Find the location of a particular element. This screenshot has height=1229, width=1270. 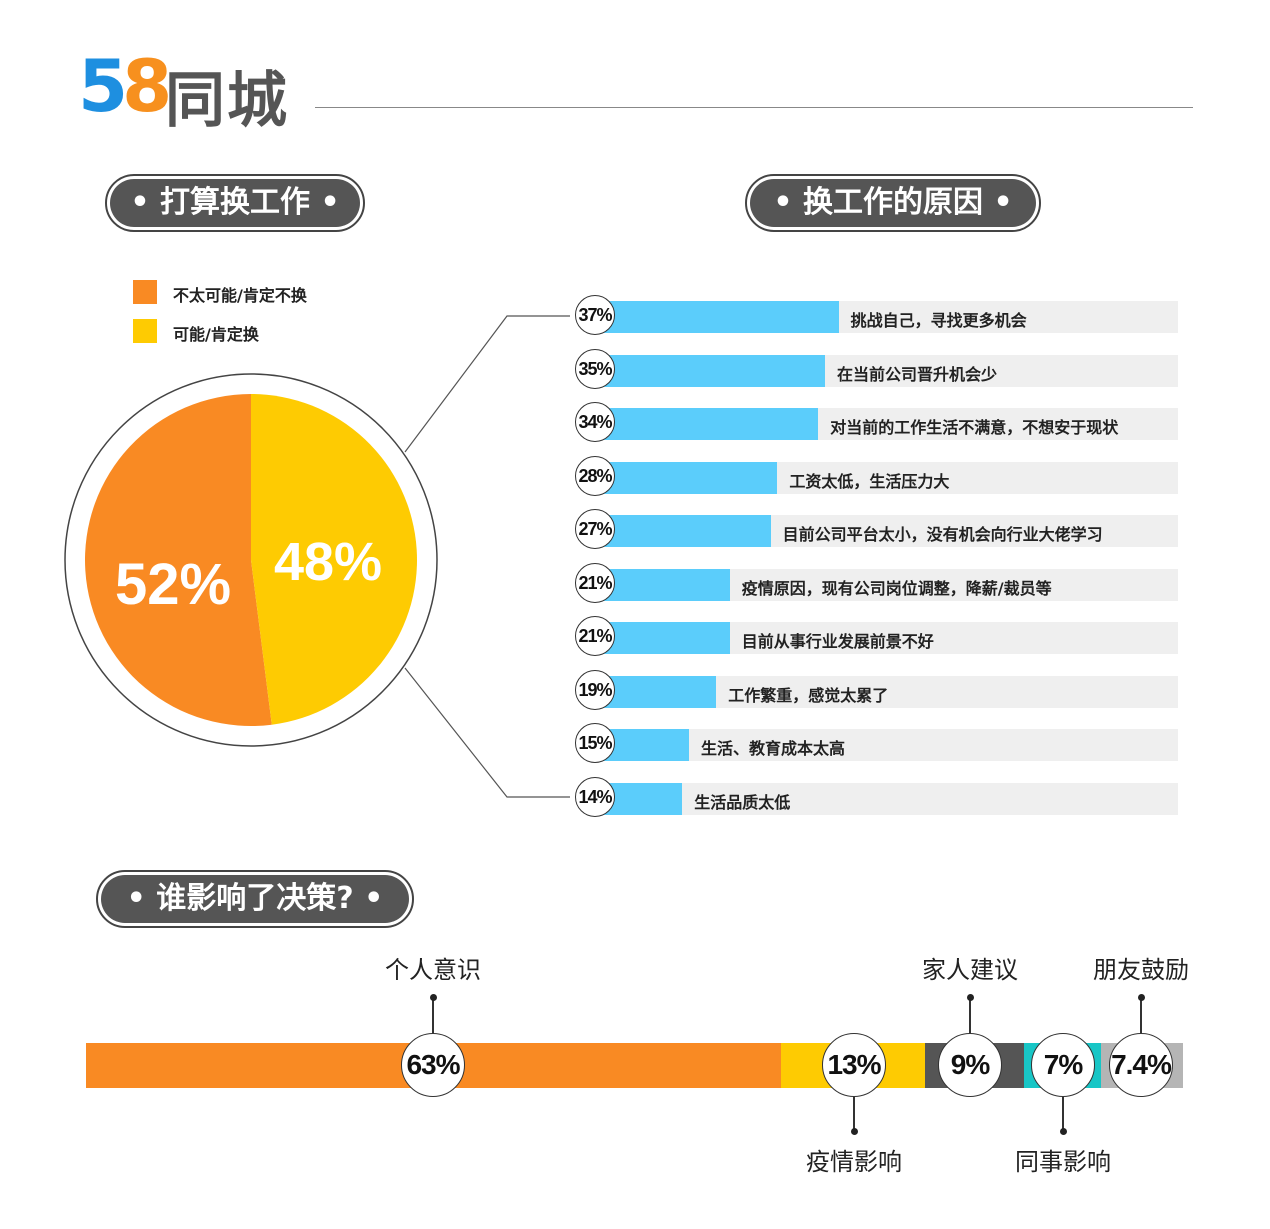

reason-percent: 35% is located at coordinates (595, 368).